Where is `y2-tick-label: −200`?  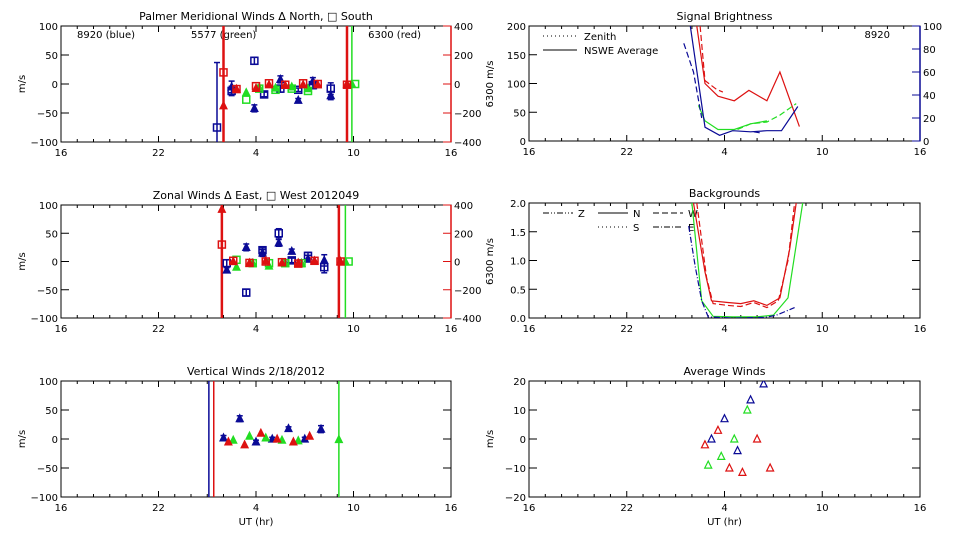 y2-tick-label: −200 is located at coordinates (467, 291).